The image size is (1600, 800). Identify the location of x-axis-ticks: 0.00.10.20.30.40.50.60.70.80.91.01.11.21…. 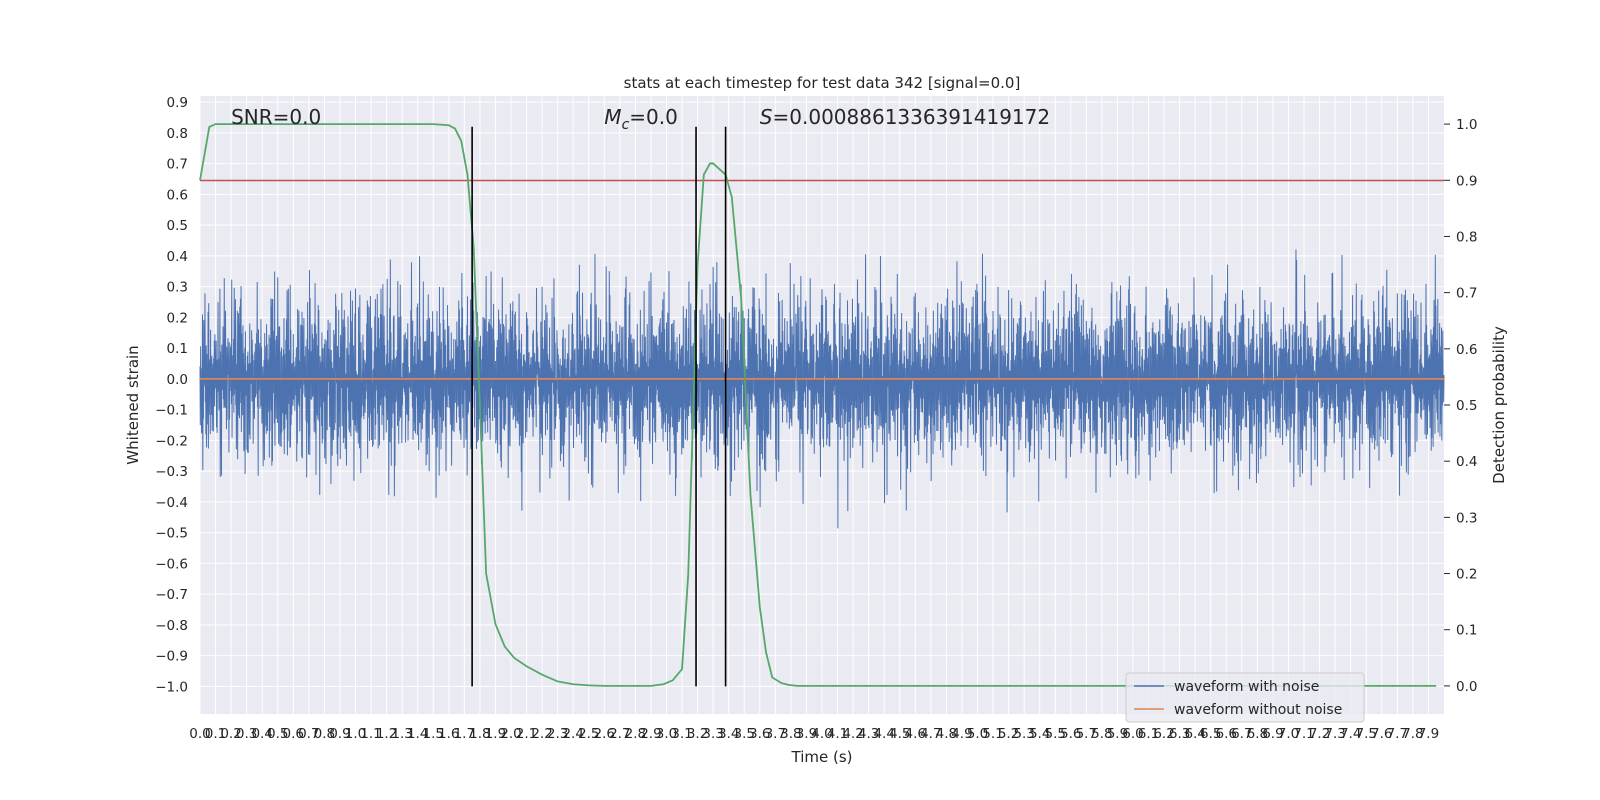
(814, 734).